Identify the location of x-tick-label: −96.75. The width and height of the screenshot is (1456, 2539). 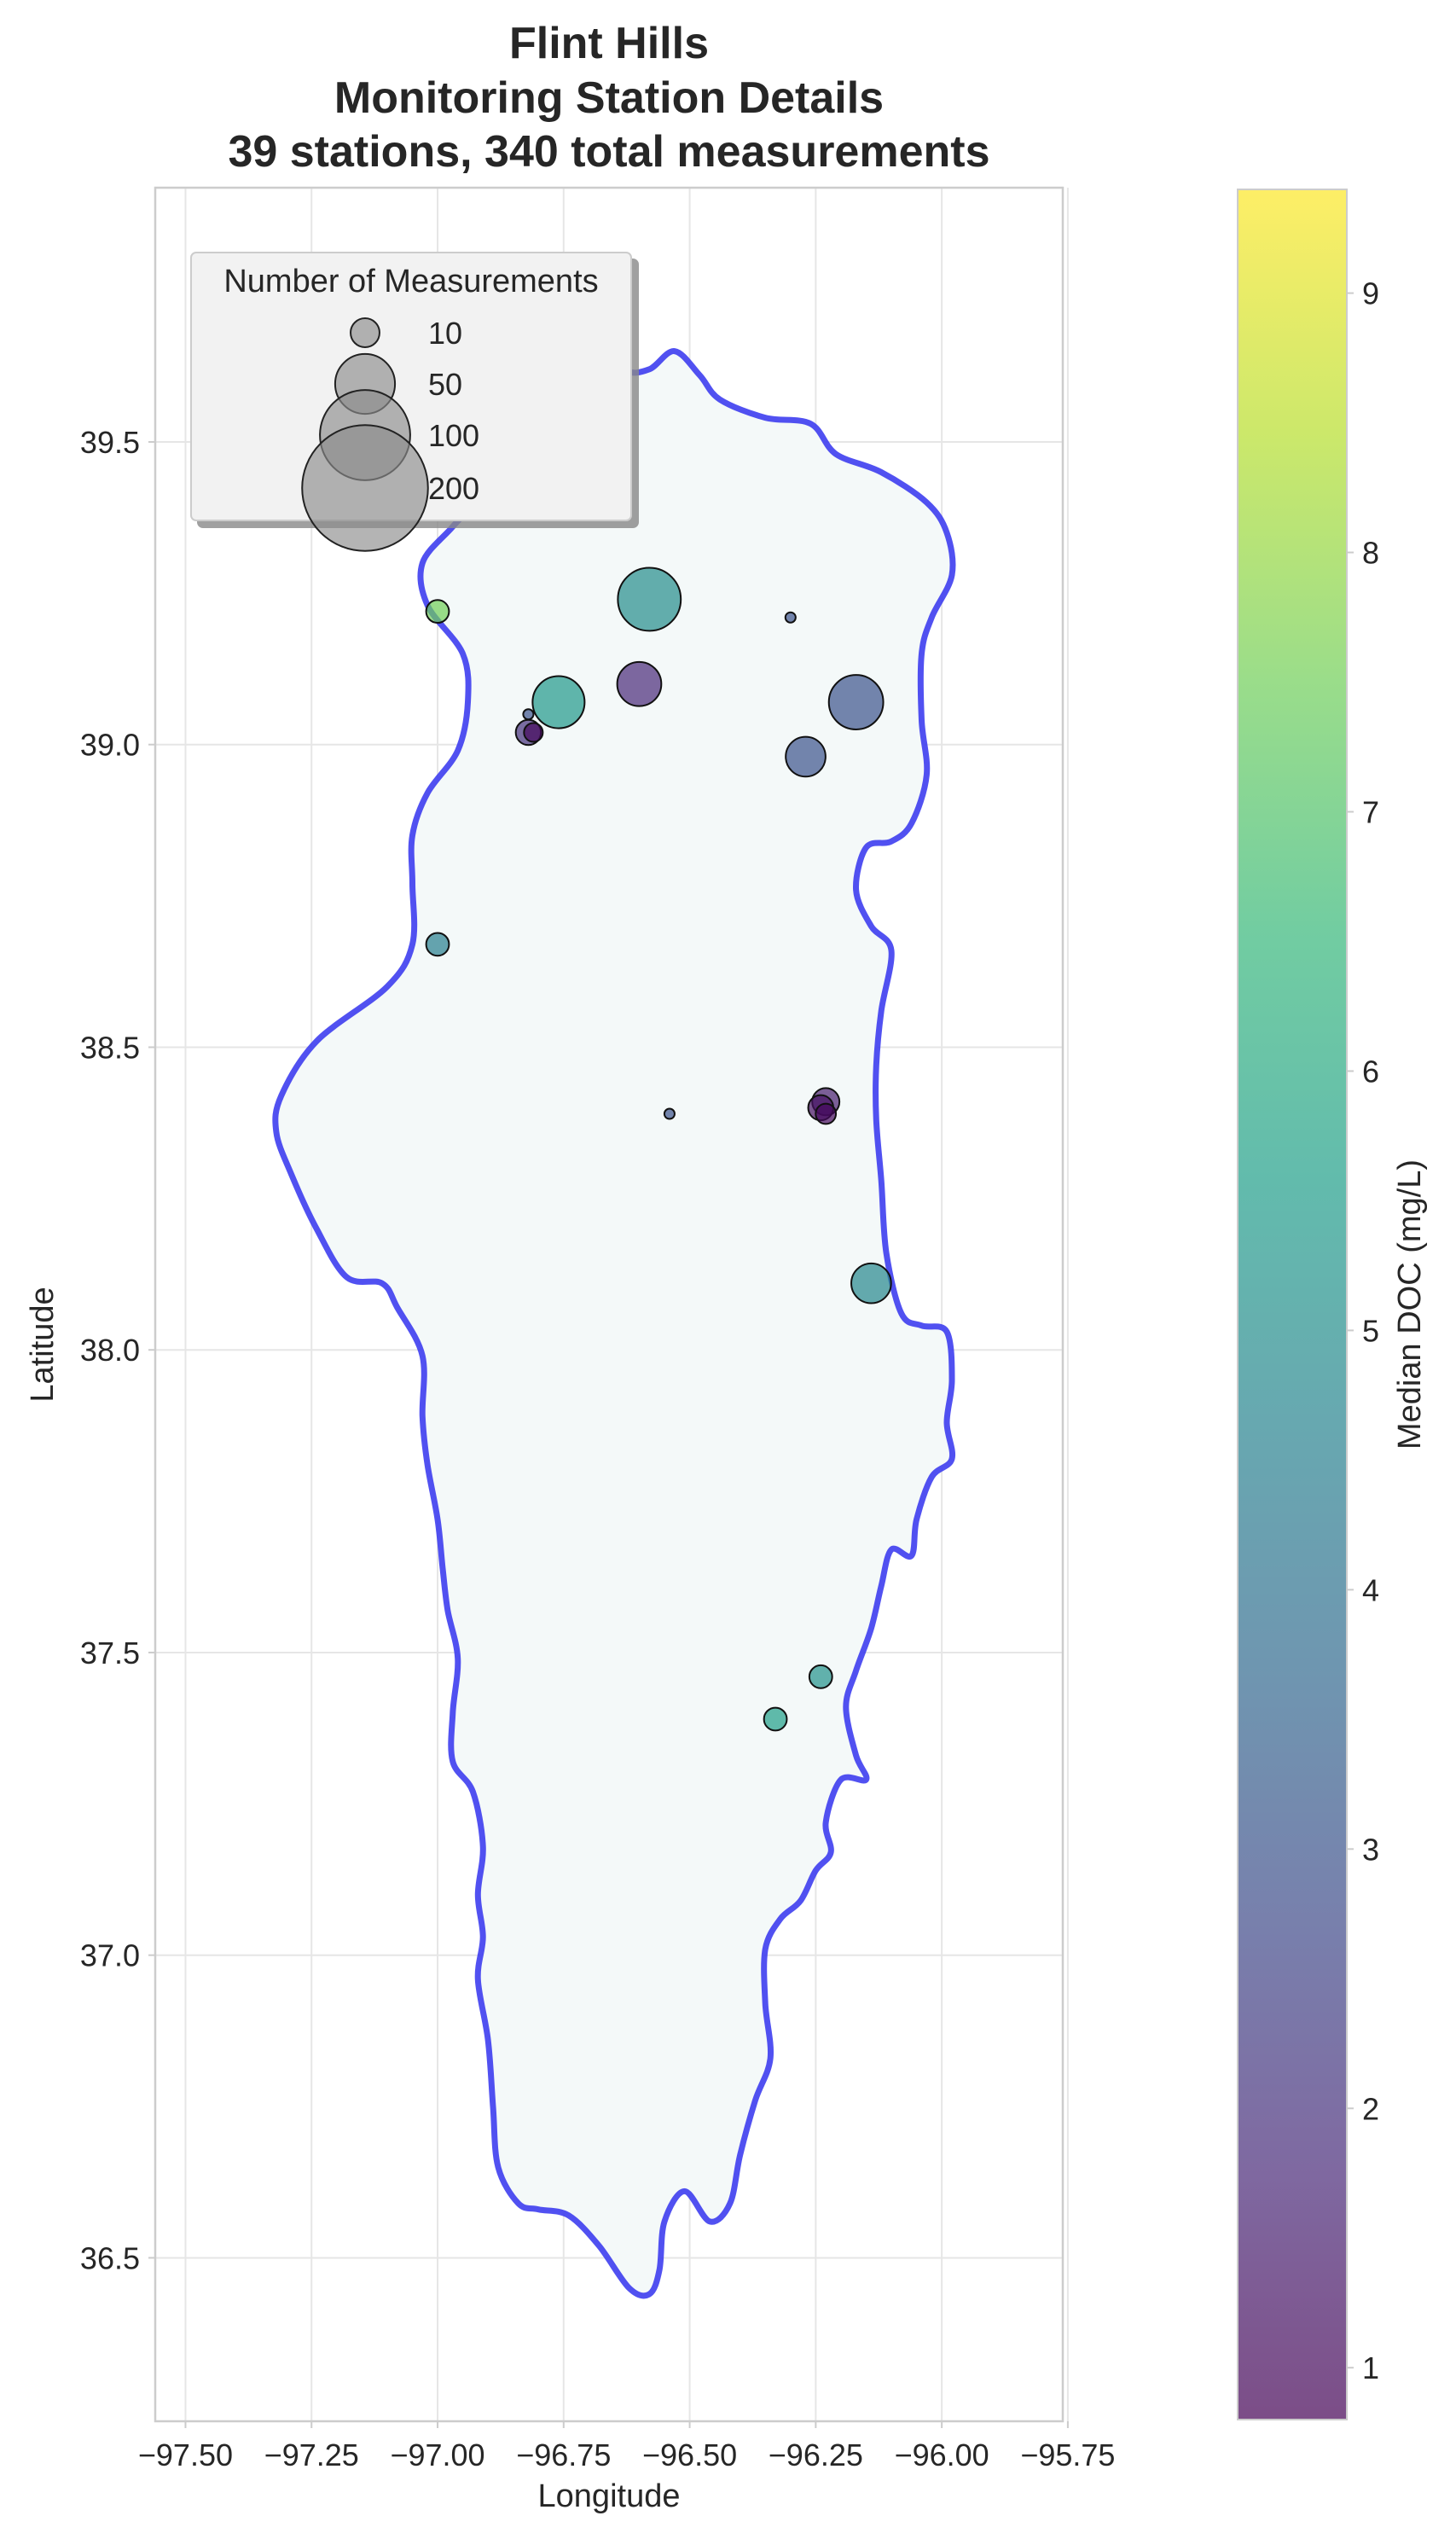
(563, 2454).